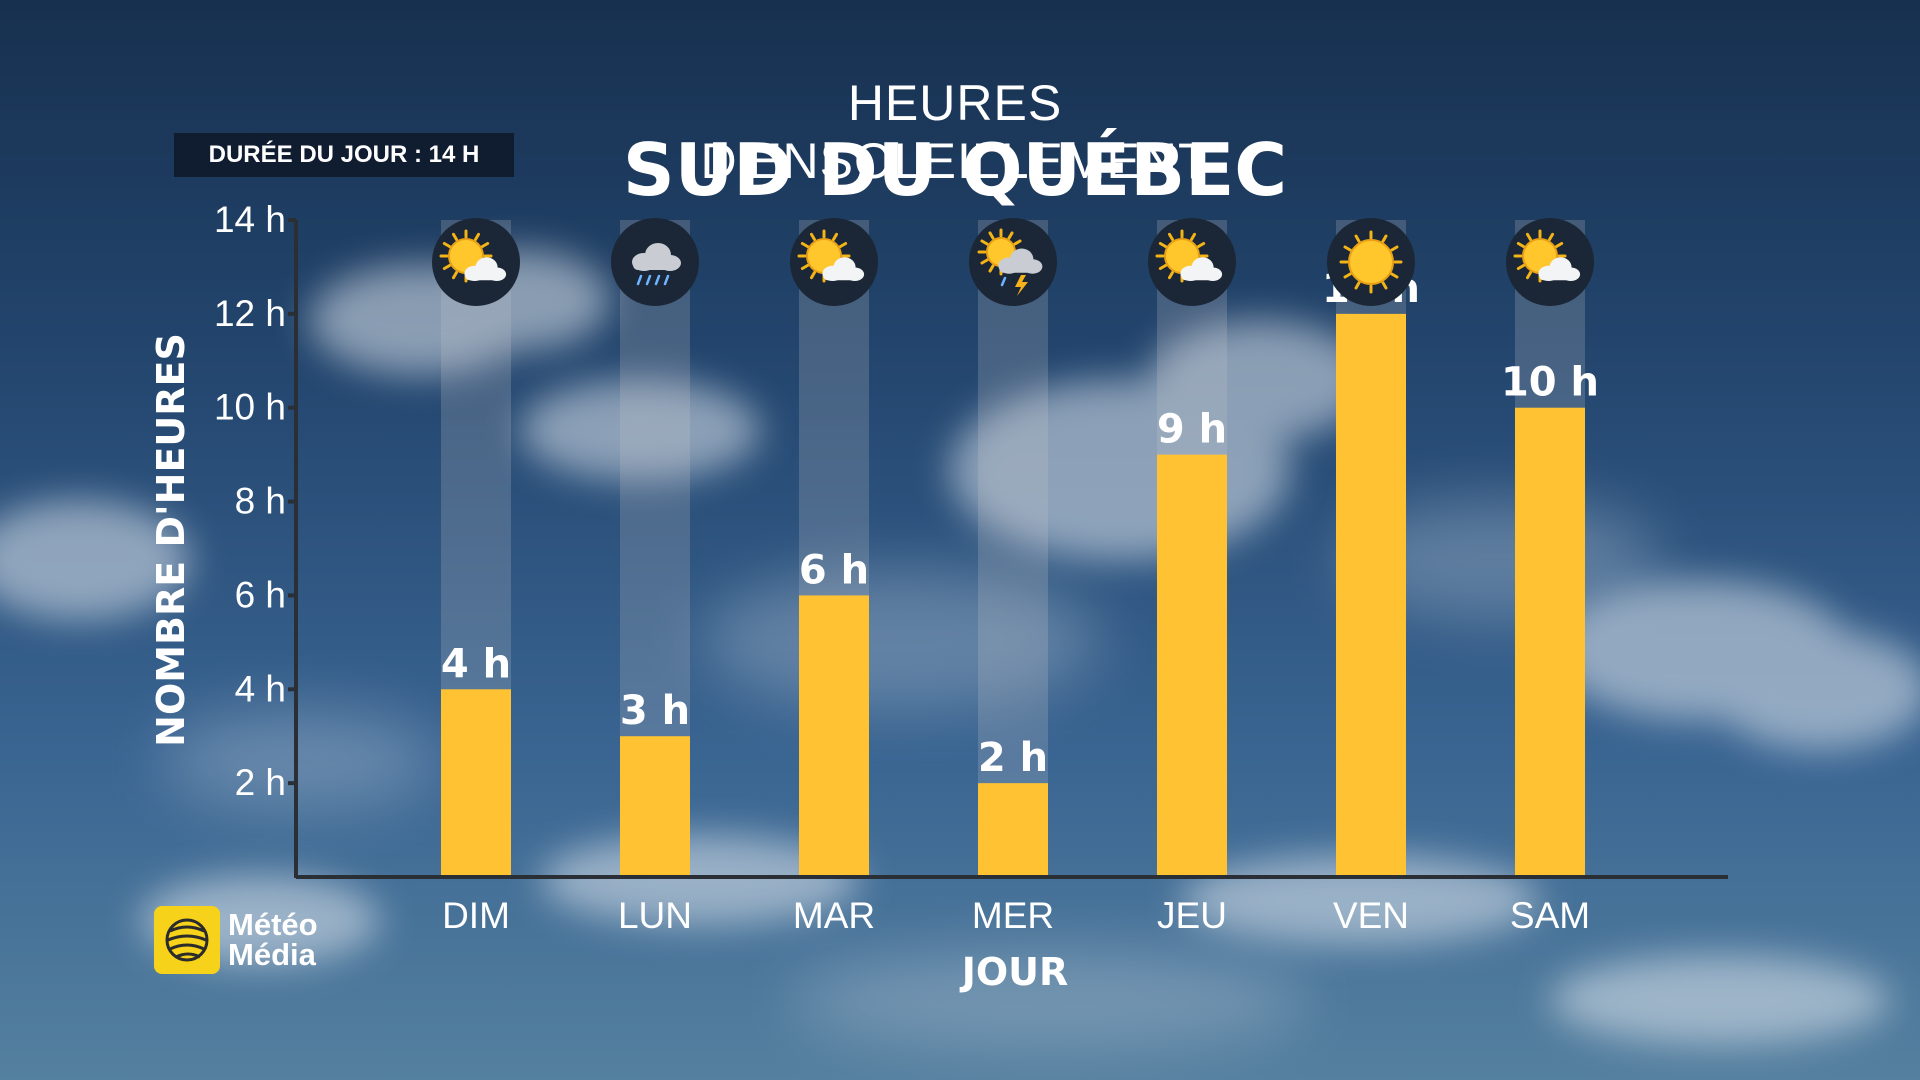  What do you see at coordinates (1550, 915) in the screenshot?
I see `x-tick-label: SAM` at bounding box center [1550, 915].